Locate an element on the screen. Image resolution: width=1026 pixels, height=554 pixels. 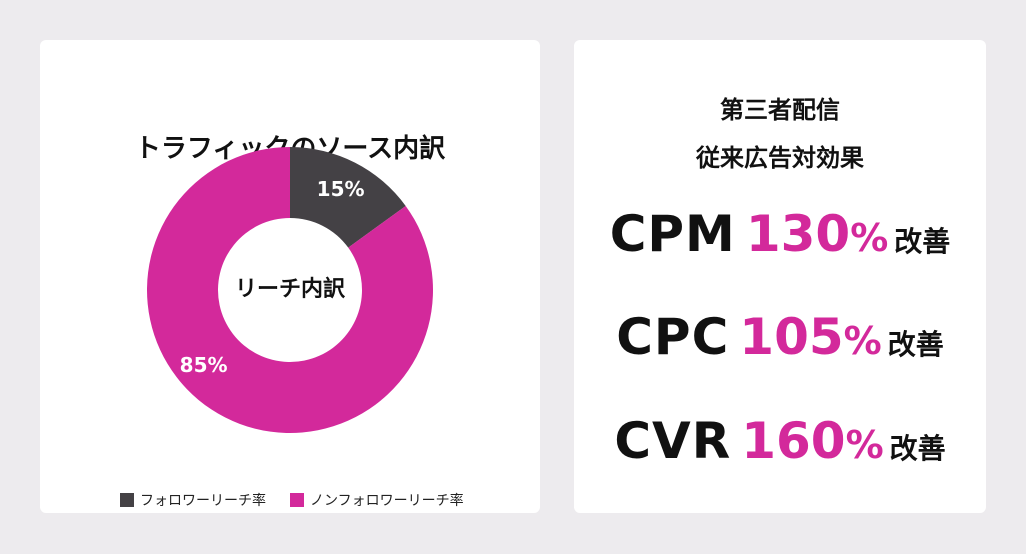
metric-cvr-name: CVR is located at coordinates (673, 441).